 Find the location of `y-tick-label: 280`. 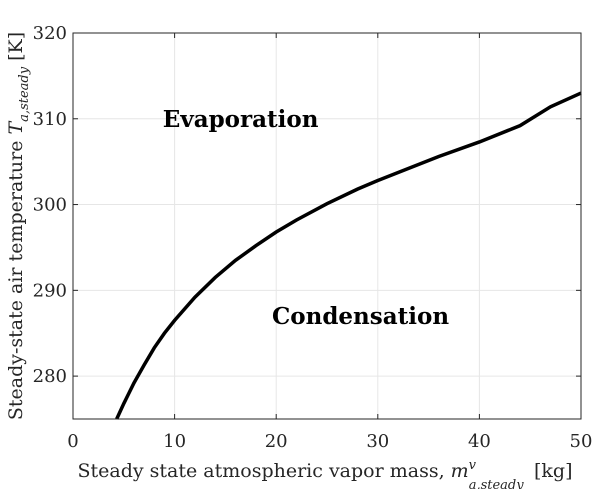

y-tick-label: 280 is located at coordinates (50, 376).